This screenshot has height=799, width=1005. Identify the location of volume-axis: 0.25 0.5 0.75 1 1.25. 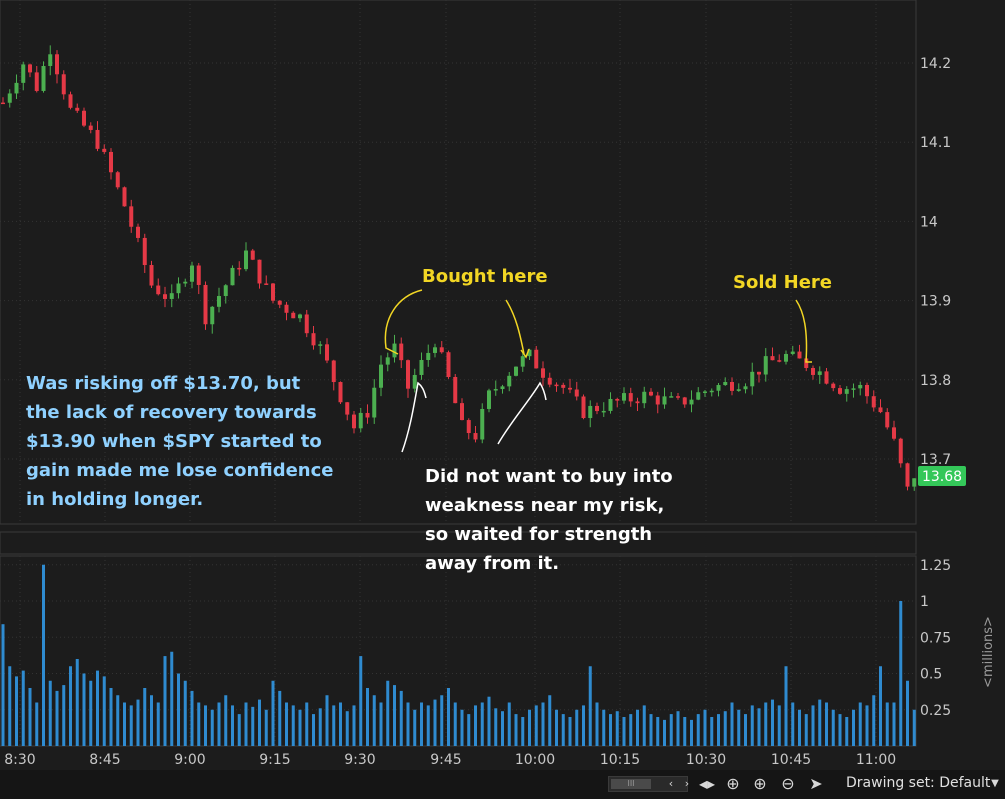
(935, 638).